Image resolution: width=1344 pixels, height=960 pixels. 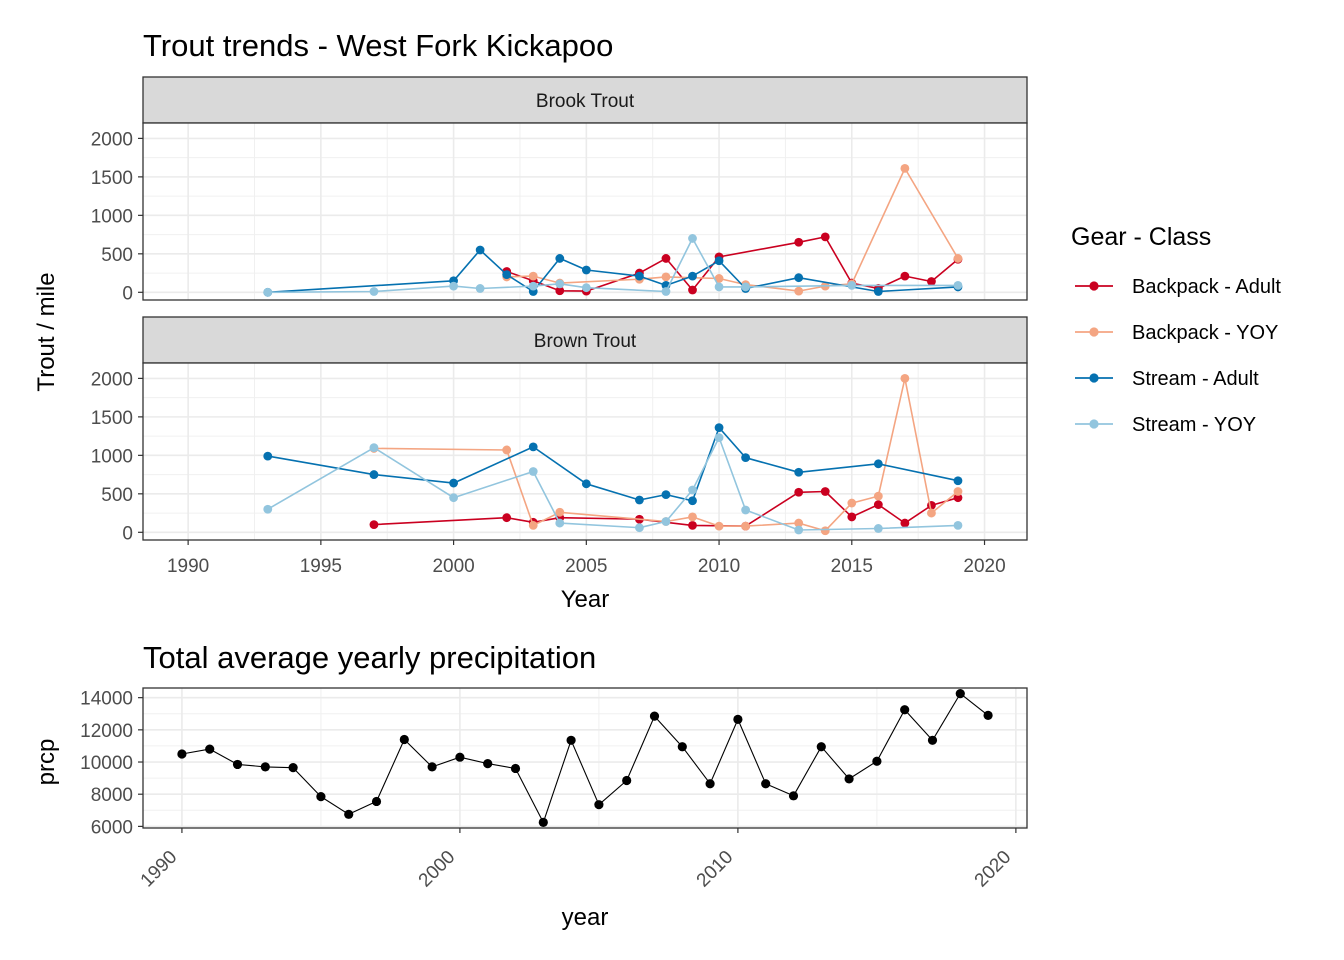 I want to click on x-tick-label: 2010, so click(x=719, y=566).